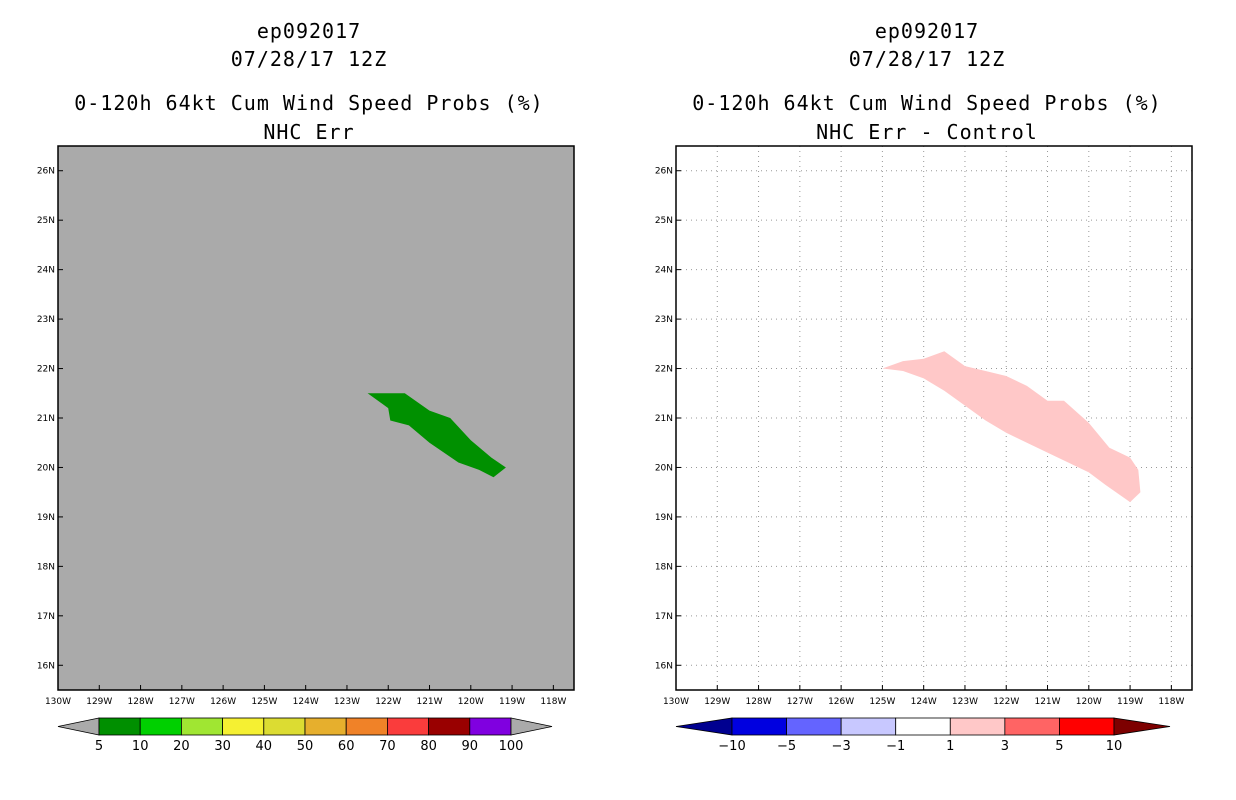 This screenshot has width=1236, height=800. I want to click on panel1-subtitle: NHC Err, so click(309, 132).